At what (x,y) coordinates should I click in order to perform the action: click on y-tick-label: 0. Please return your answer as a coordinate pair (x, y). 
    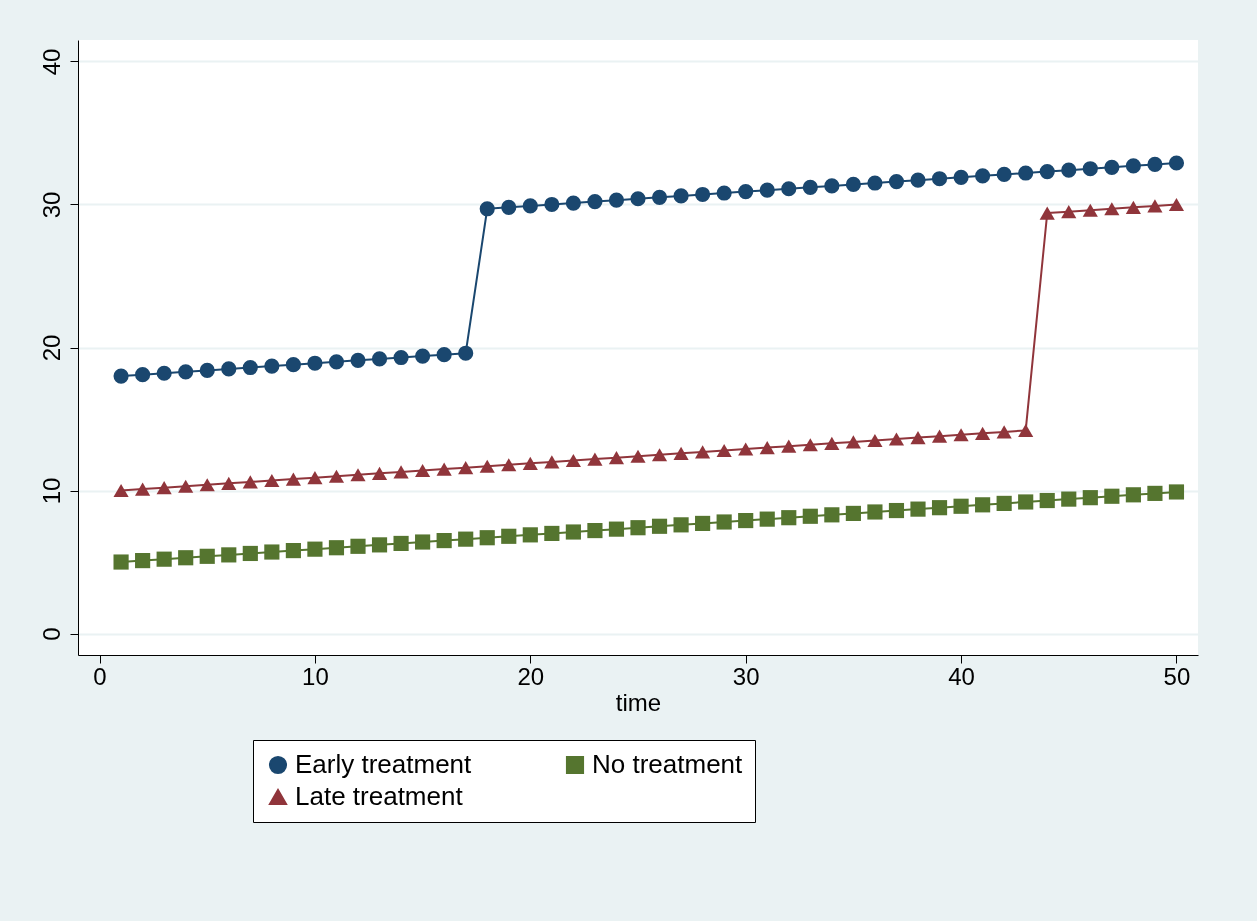
    Looking at the image, I should click on (51, 634).